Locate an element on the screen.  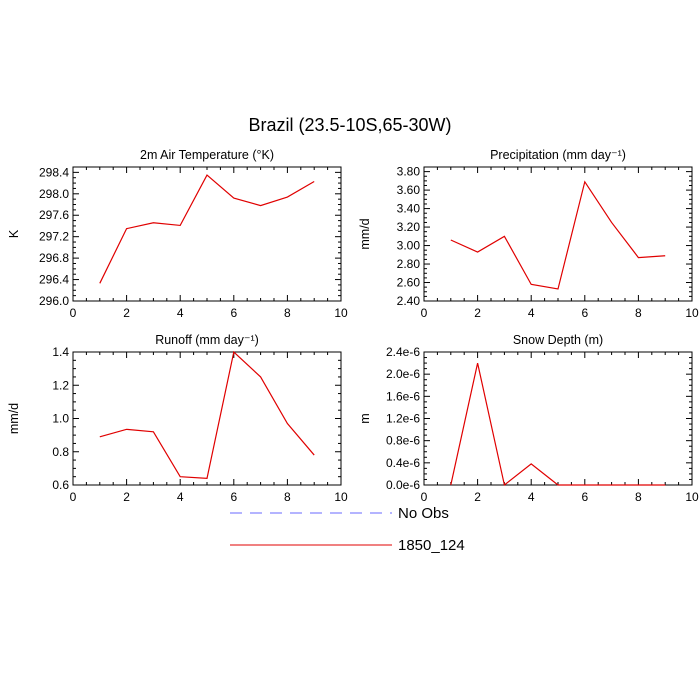
y-tick-label: 0.0e-6 is located at coordinates (403, 485).